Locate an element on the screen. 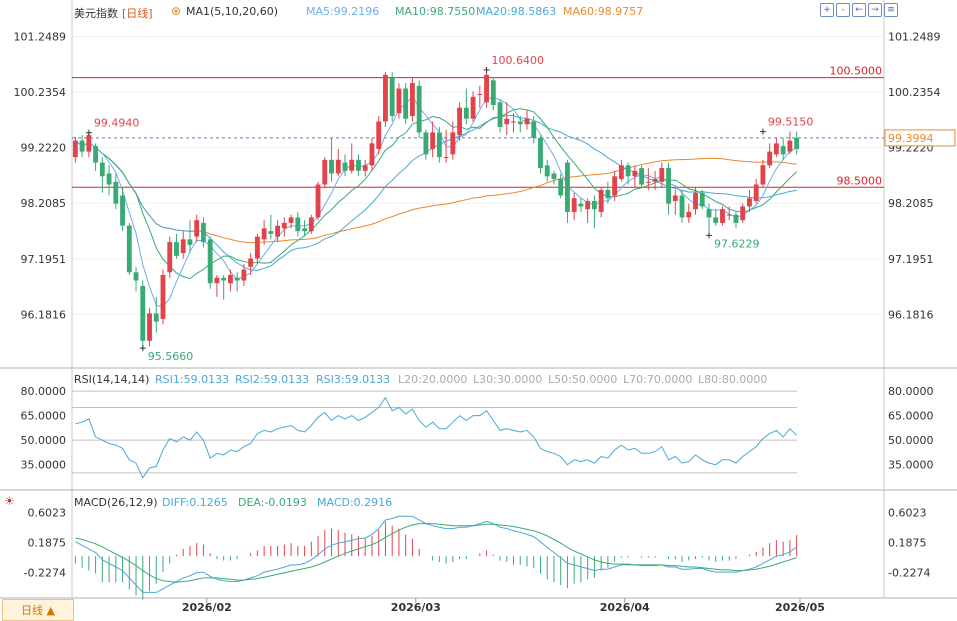  ma20-value: MA20:98.5863 is located at coordinates (516, 11).